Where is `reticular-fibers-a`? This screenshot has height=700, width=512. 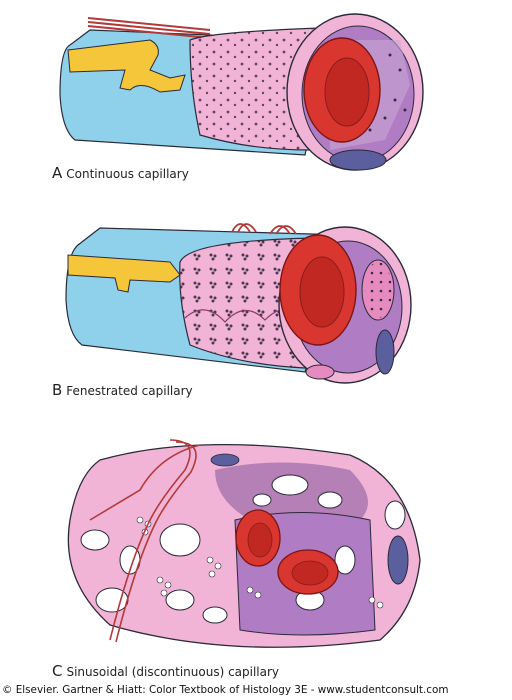
reticular-fibers-a is located at coordinates (149, 28).